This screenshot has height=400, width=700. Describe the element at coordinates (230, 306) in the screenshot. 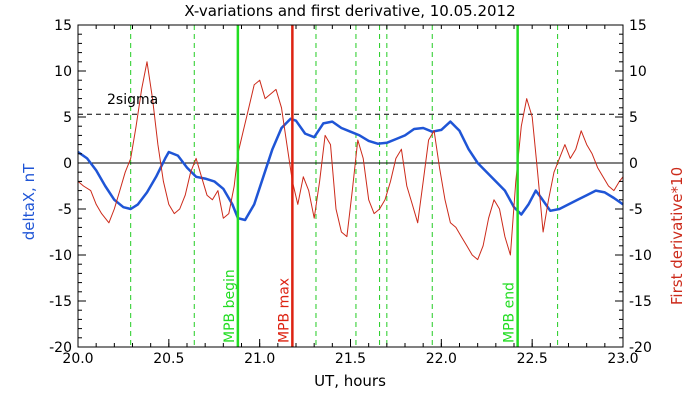

I see `mpb-begin-label: MPB begin` at that location.